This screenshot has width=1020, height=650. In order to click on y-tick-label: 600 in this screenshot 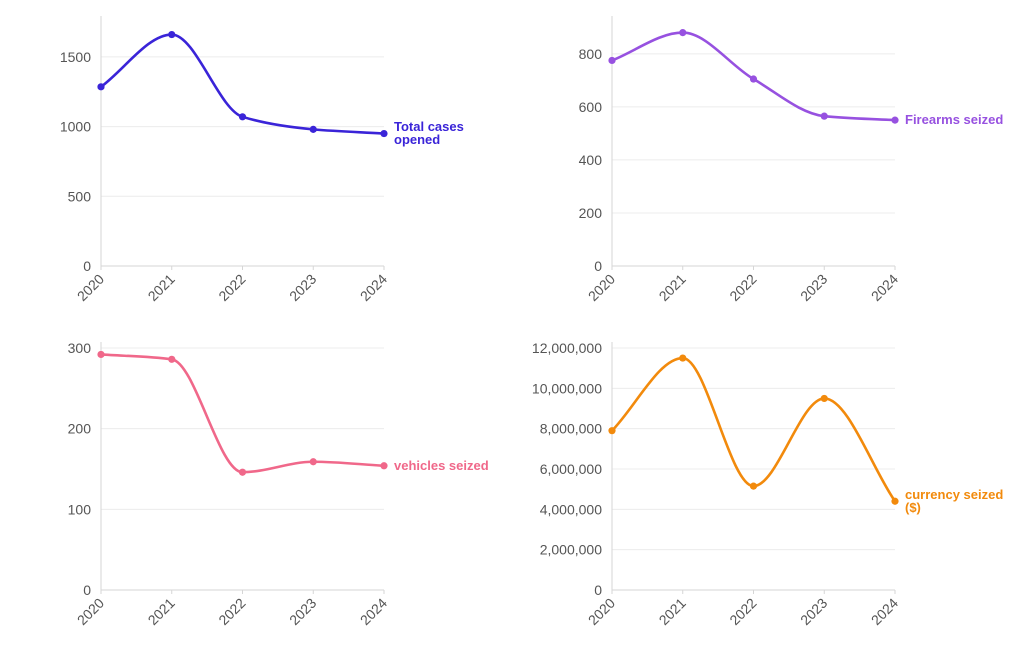, I will do `click(591, 107)`.